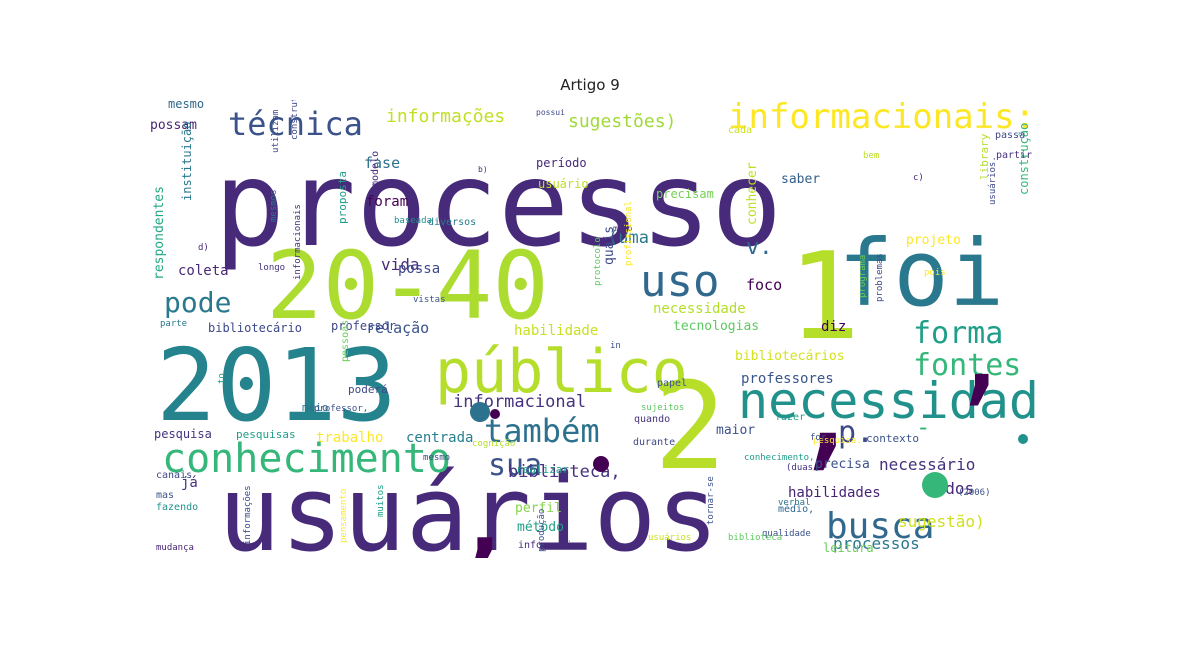  Describe the element at coordinates (652, 419) in the screenshot. I see `cloud-word: quando` at that location.